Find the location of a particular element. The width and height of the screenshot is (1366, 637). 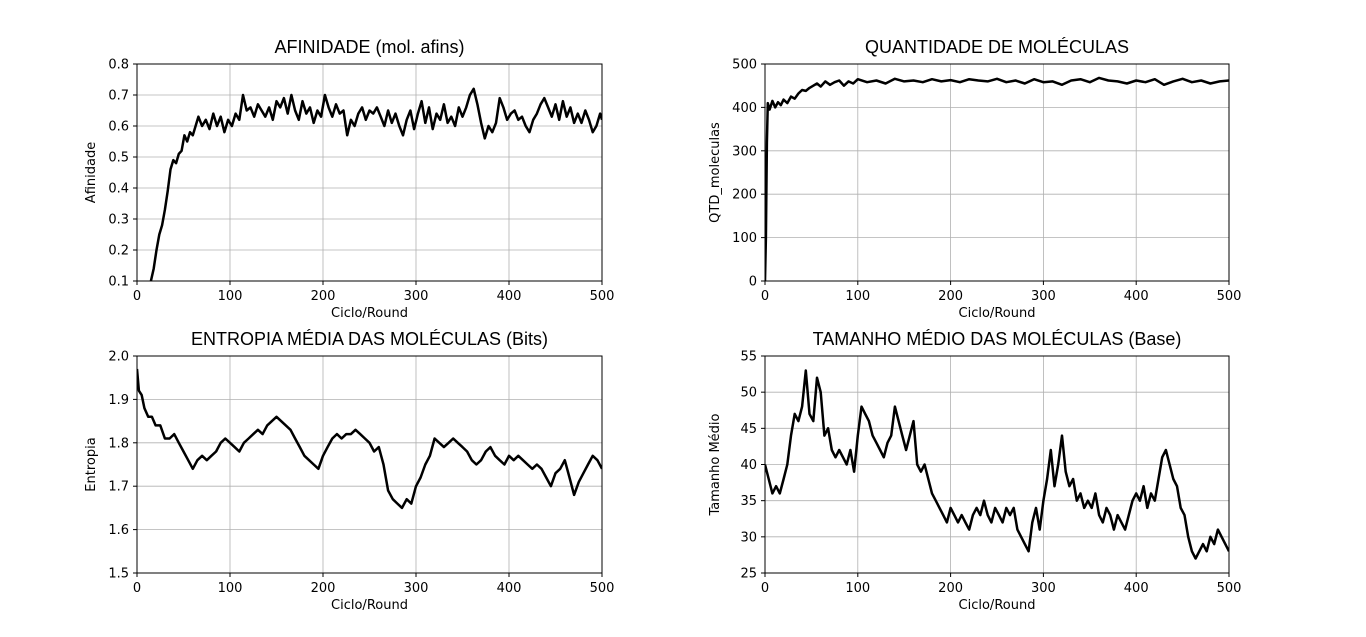

afinidade-y-tick-label: 0.1 is located at coordinates (118, 282).